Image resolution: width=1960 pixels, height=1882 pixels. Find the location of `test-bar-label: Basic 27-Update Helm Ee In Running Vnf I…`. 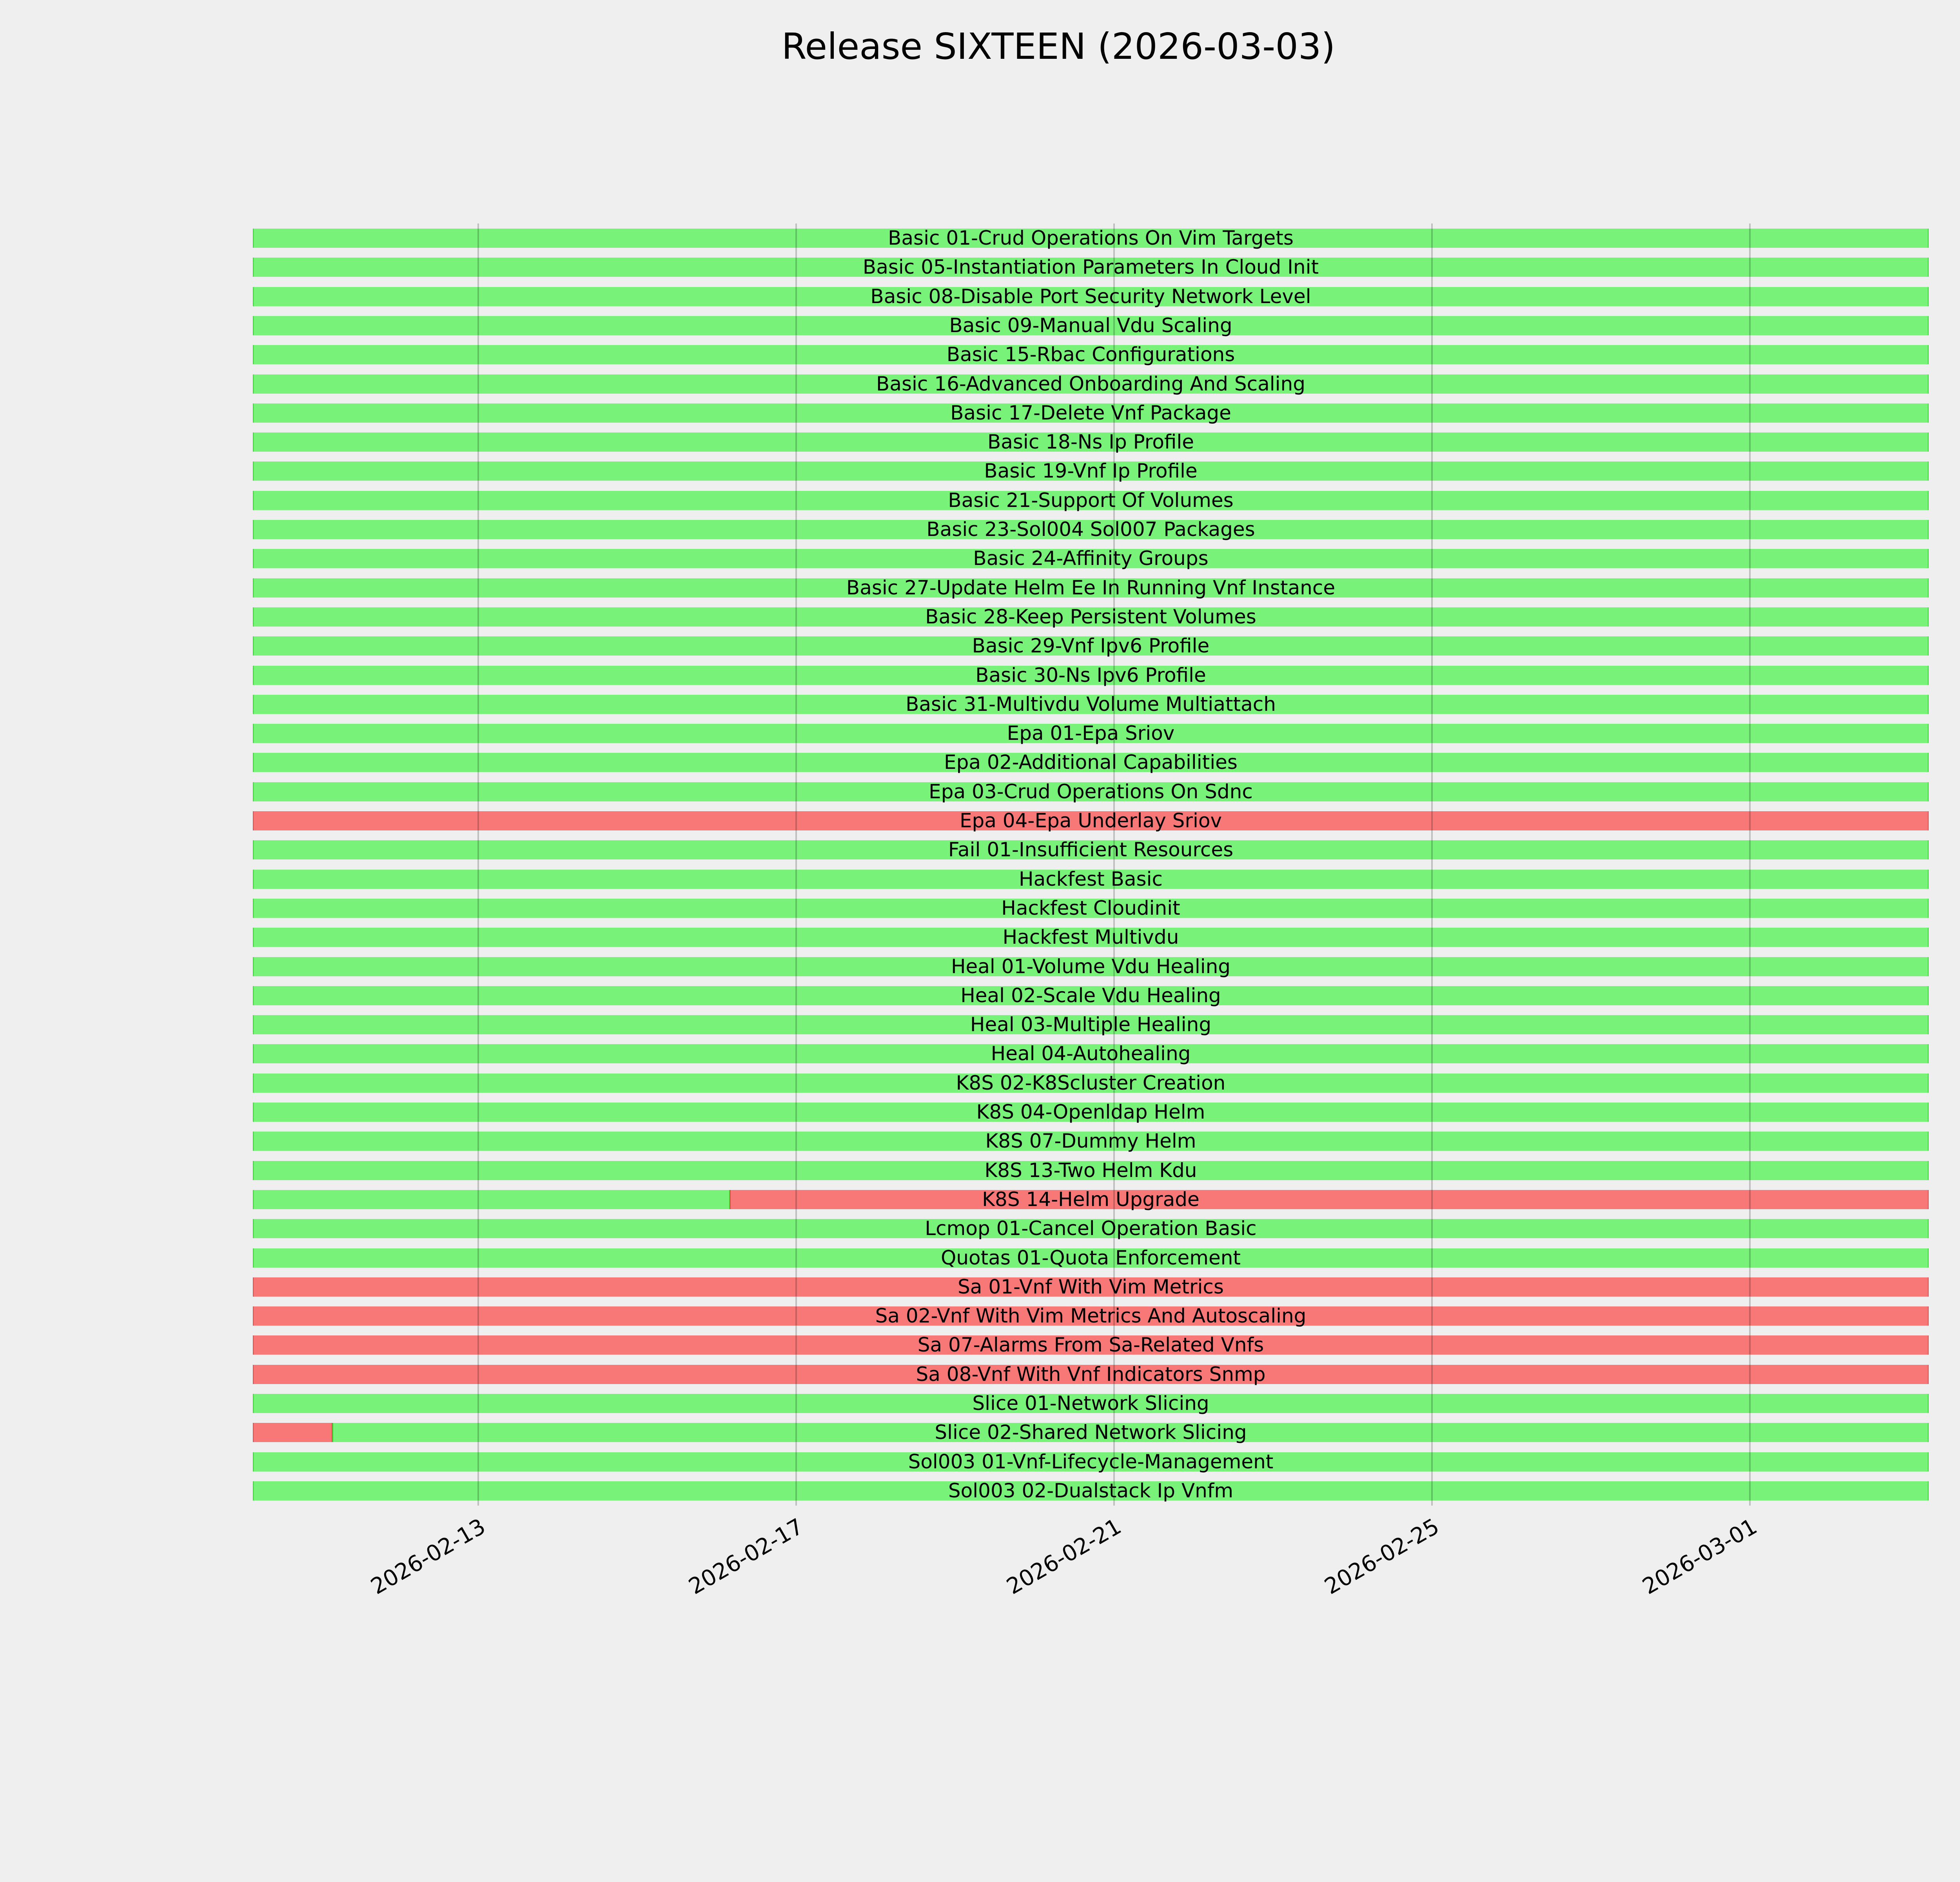

test-bar-label: Basic 27-Update Helm Ee In Running Vnf I… is located at coordinates (1091, 587).